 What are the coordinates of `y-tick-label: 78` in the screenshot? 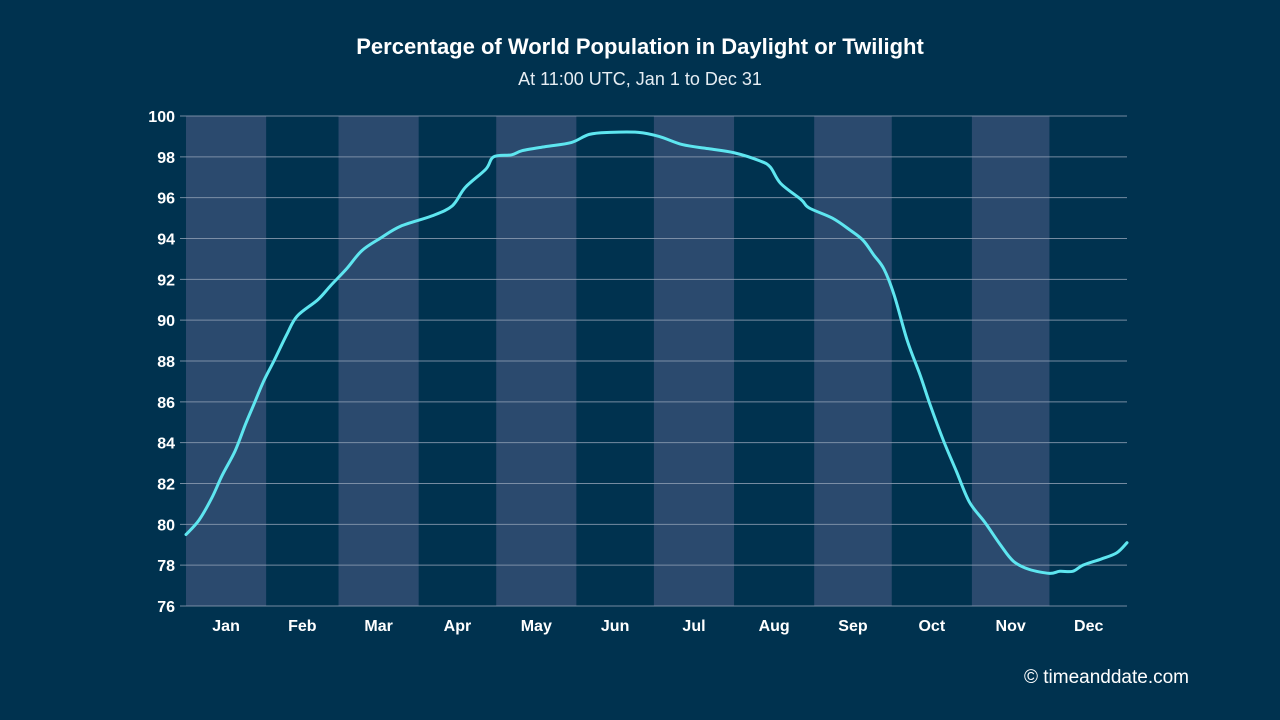 It's located at (166, 566).